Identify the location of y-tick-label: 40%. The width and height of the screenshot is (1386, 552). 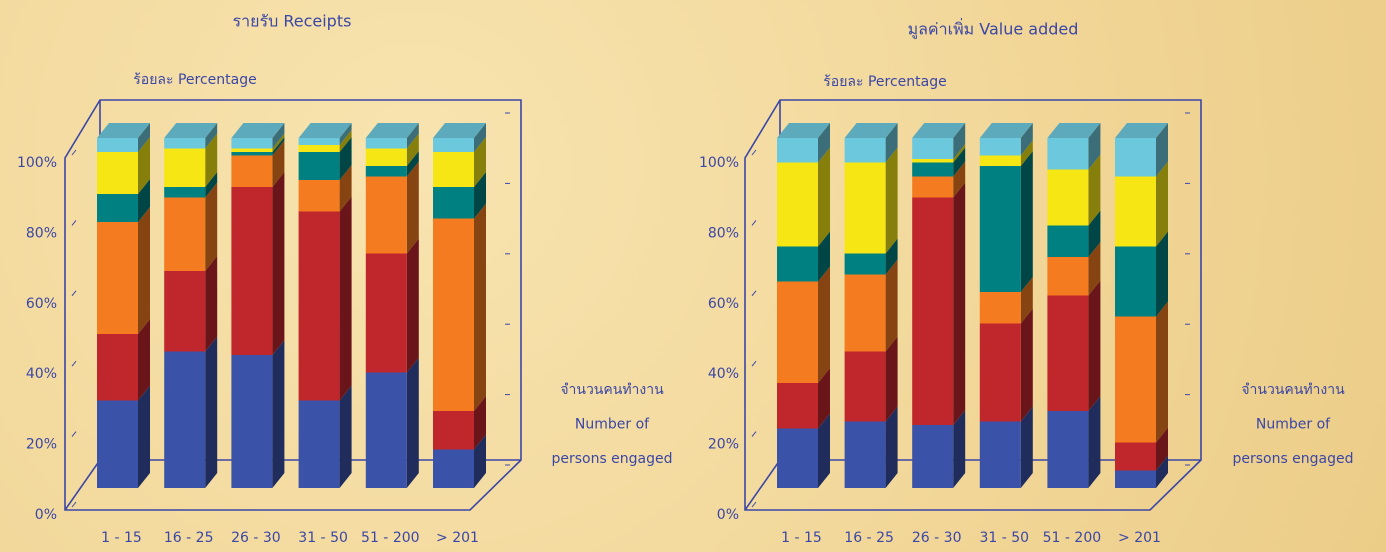
(723, 374).